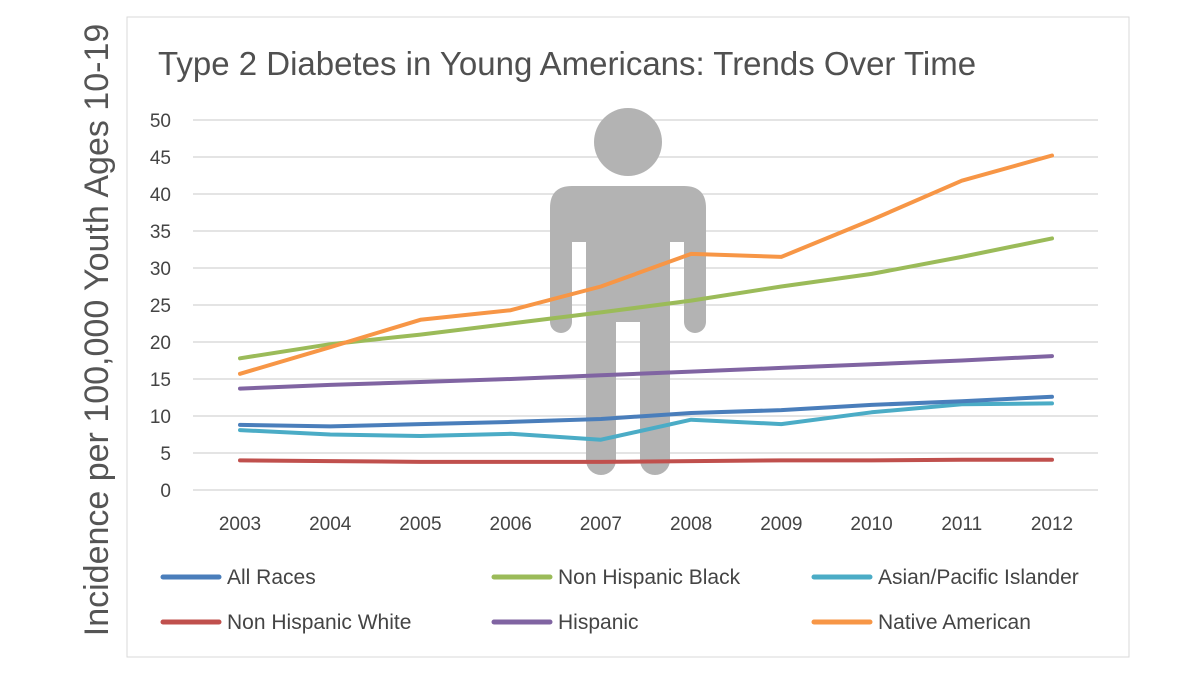 This screenshot has width=1200, height=675. I want to click on x-tick-label: 2012, so click(1052, 524).